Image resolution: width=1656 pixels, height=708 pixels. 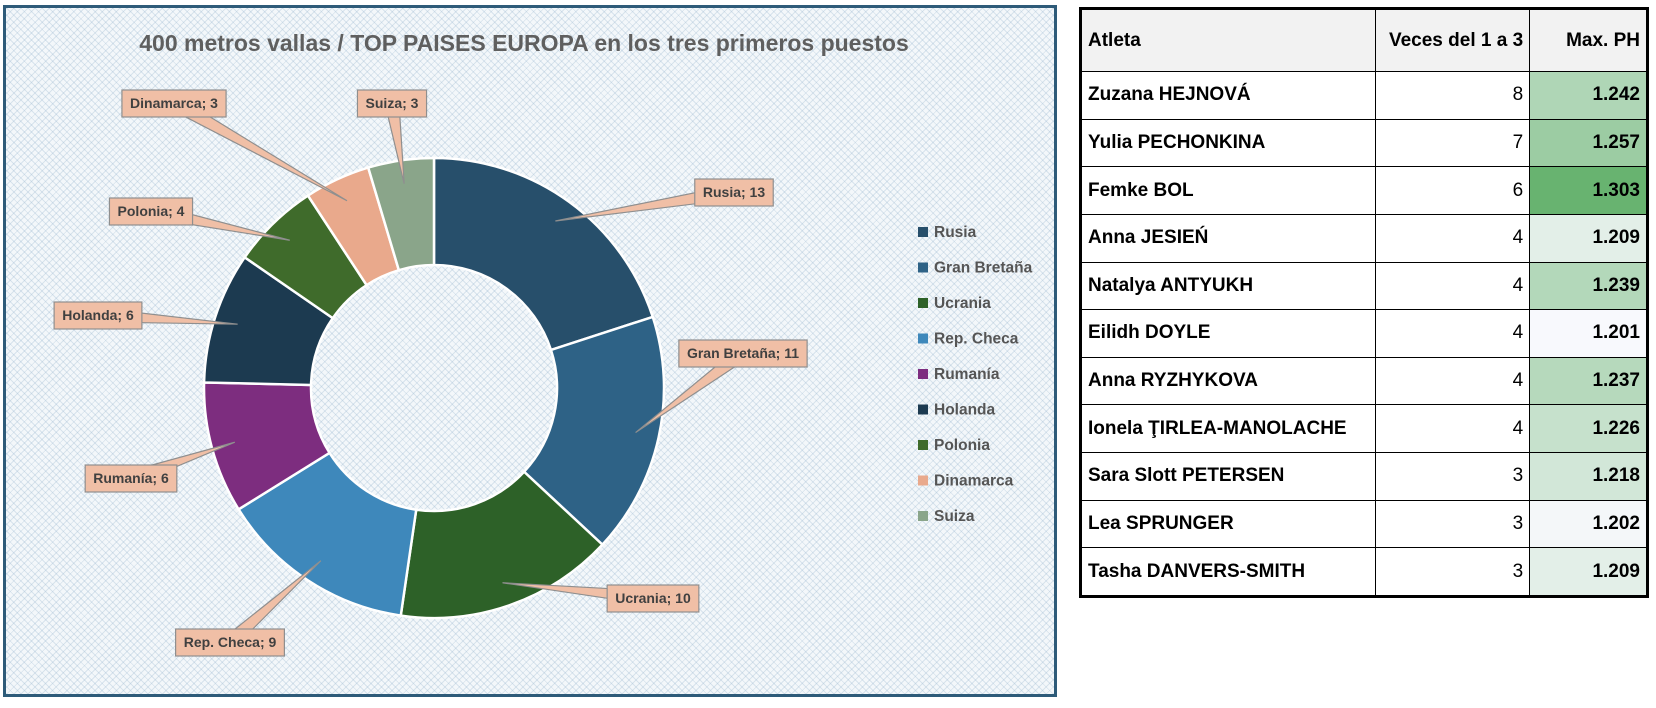 I want to click on table-row: Anna RYZHYKOVA 4 1.237, so click(x=1363, y=381).